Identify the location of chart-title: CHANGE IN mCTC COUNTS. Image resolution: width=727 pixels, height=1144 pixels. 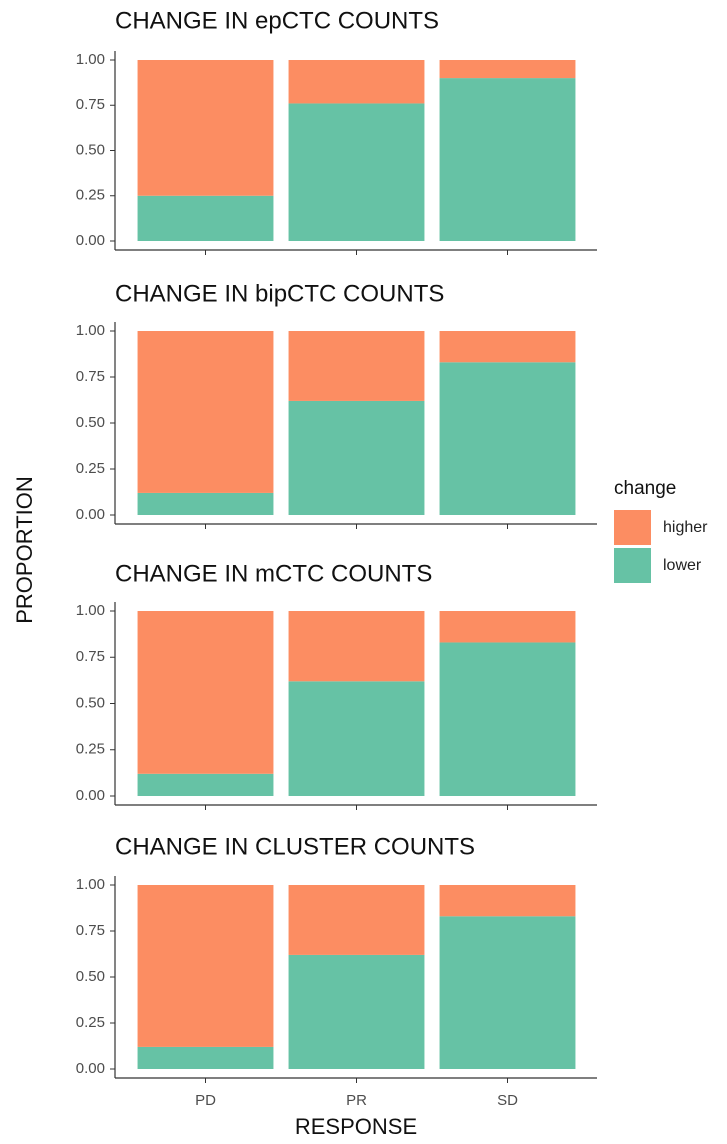
(273, 573).